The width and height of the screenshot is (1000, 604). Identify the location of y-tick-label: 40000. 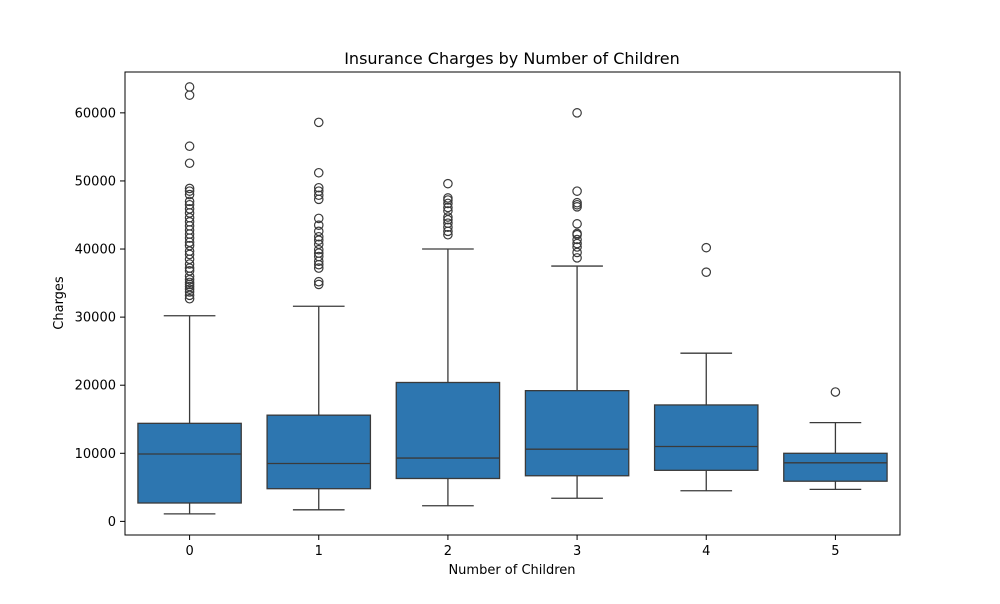
(95, 250).